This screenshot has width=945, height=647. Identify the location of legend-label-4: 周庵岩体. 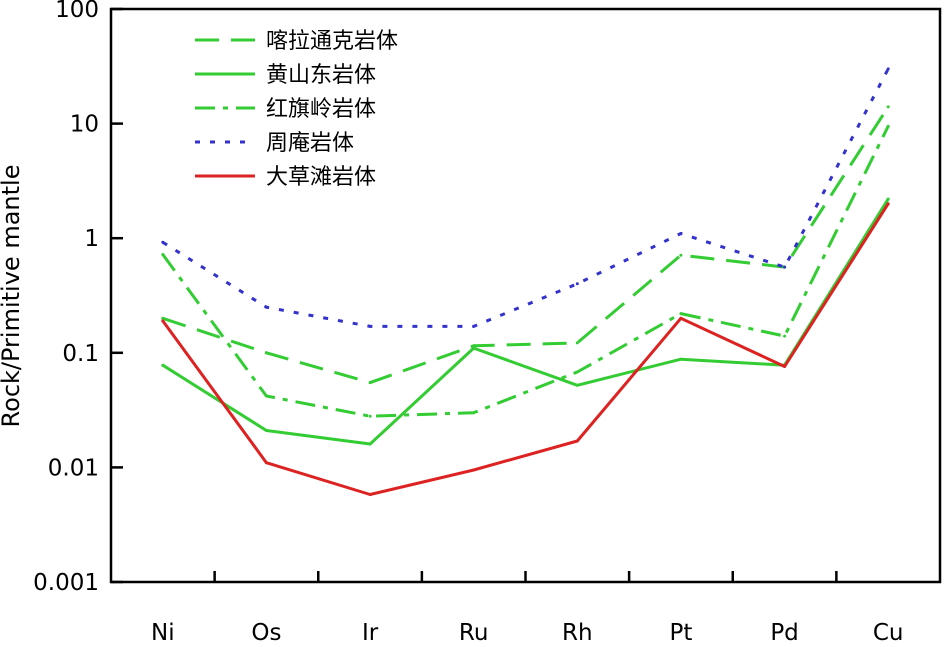
(310, 143).